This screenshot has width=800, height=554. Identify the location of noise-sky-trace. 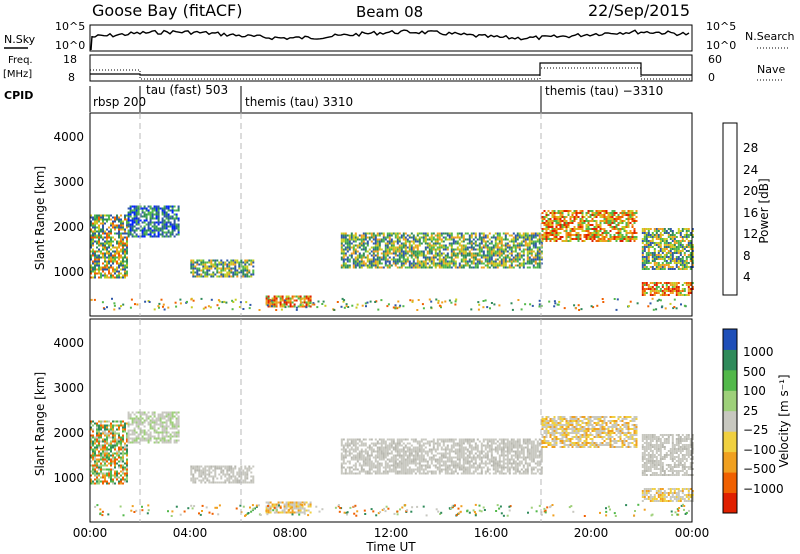
(390, 40).